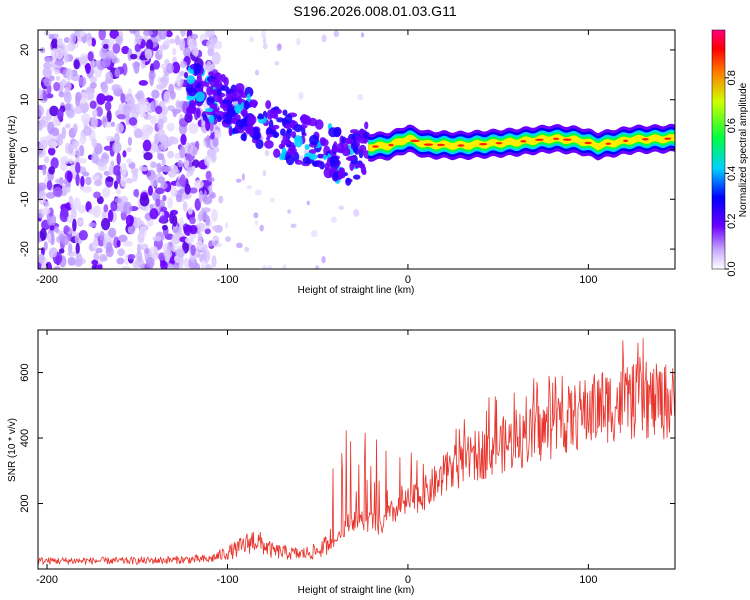 This screenshot has height=600, width=750. I want to click on spectrogram-y-tick-label: 0, so click(25, 149).